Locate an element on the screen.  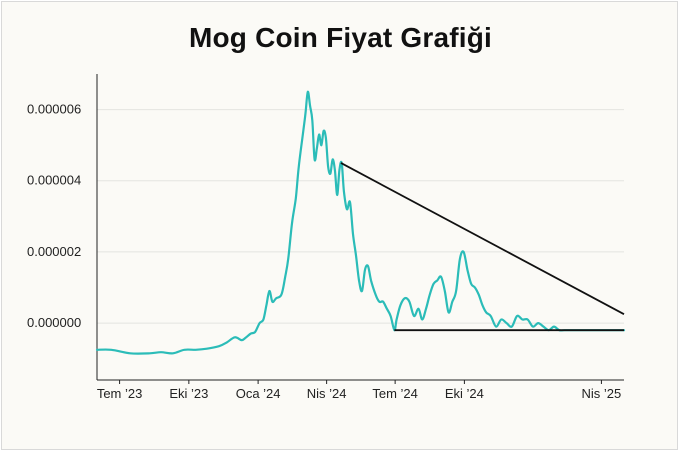
x-tick-label: Oca ’24 is located at coordinates (258, 393).